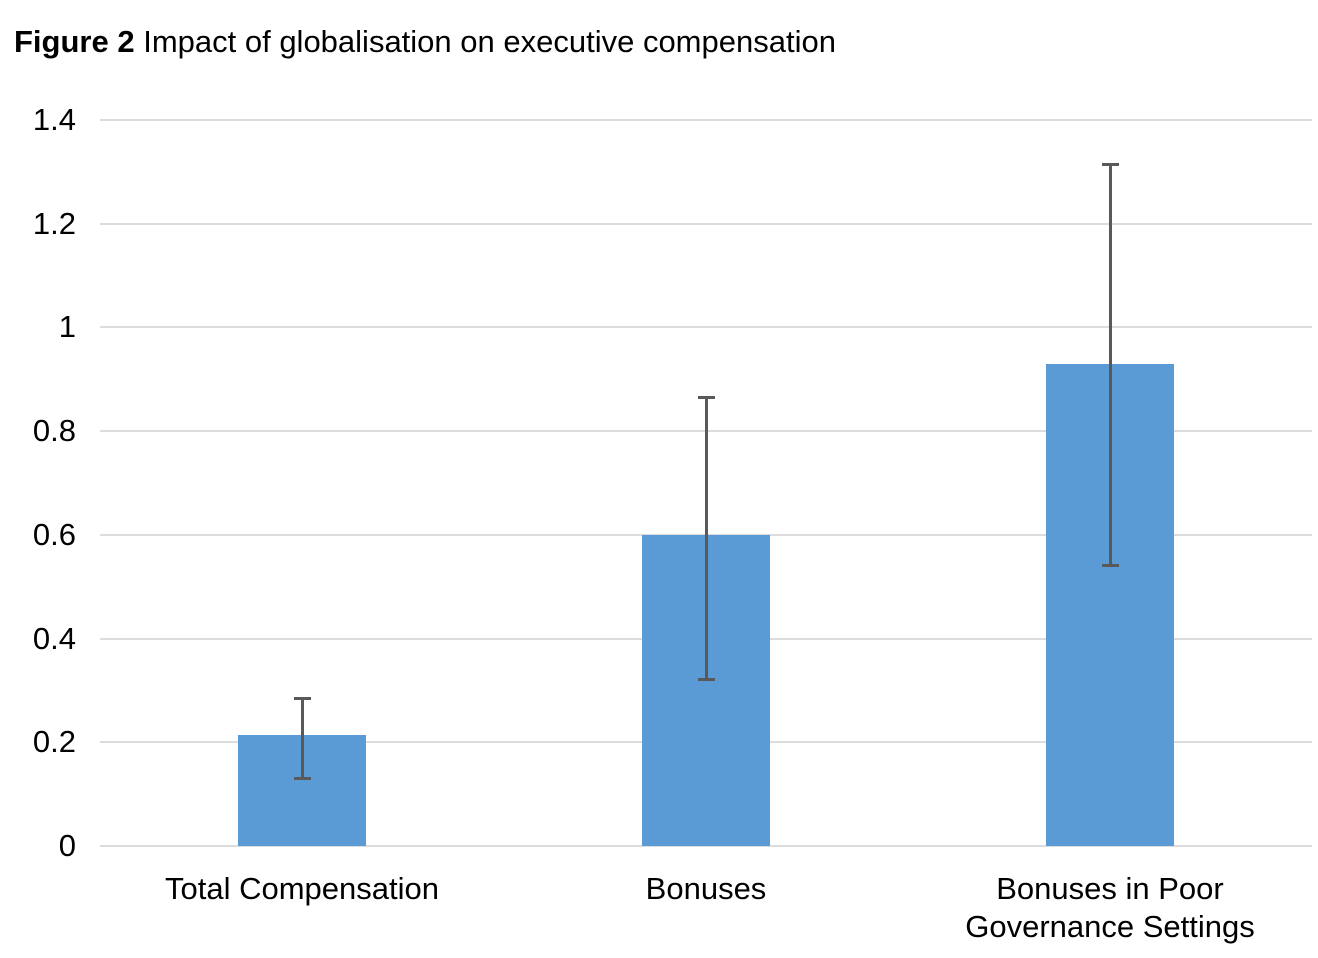 The height and width of the screenshot is (958, 1318). Describe the element at coordinates (74, 41) in the screenshot. I see `figure-number-label: Figure 2` at that location.